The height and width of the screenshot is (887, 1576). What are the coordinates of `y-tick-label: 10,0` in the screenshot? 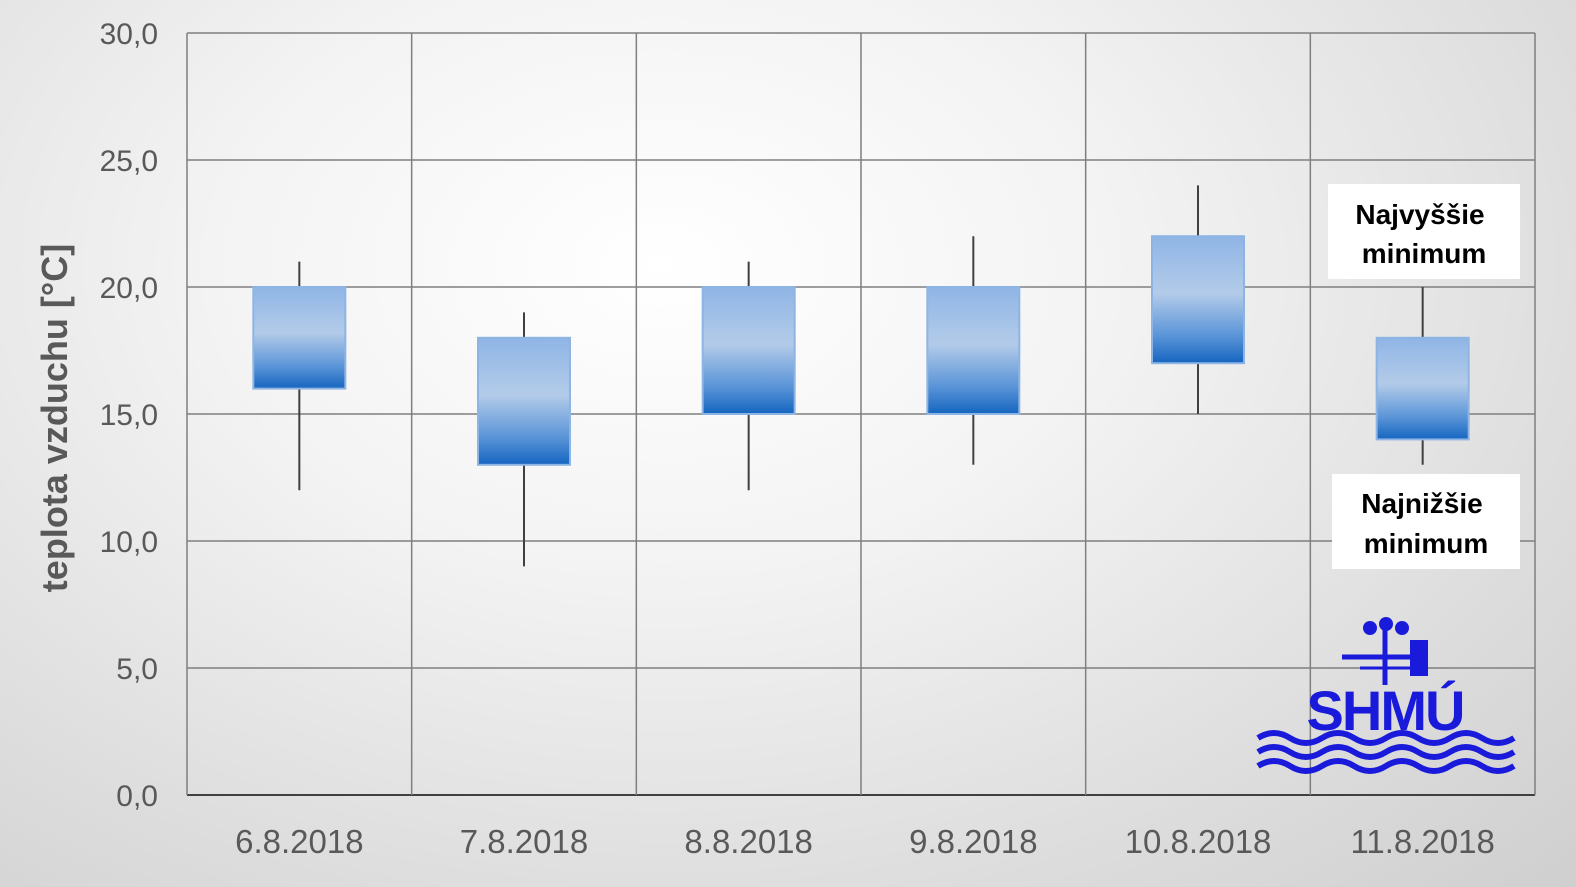 It's located at (129, 542).